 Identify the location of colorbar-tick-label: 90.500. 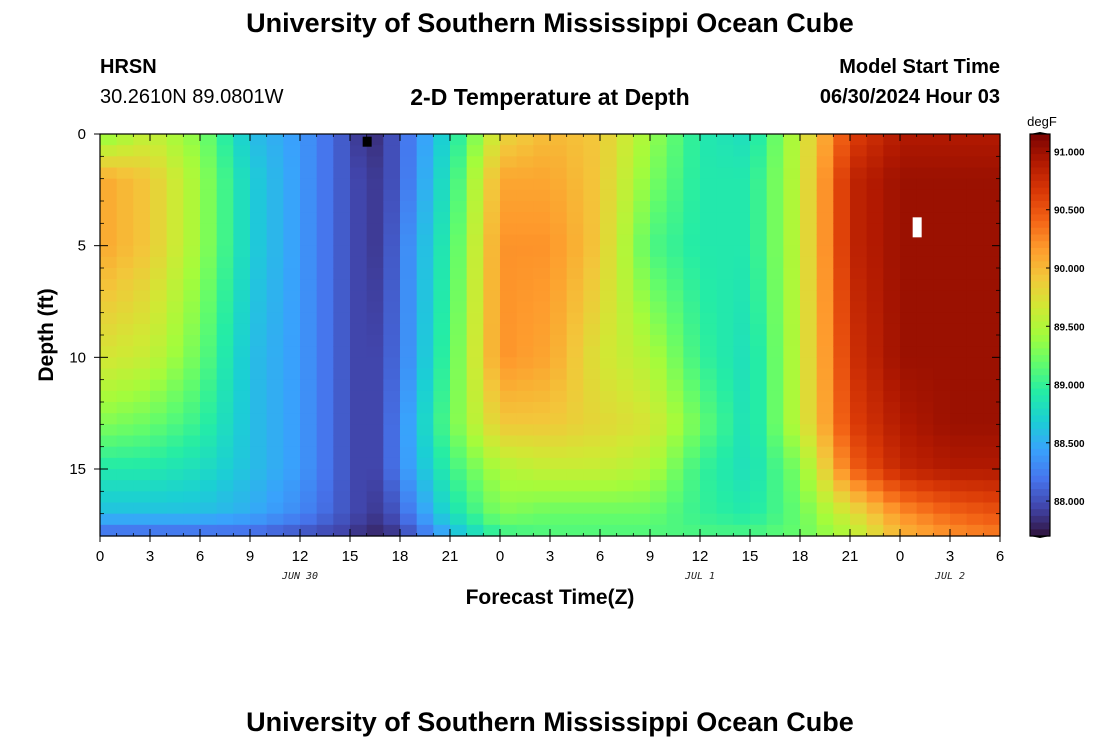
(1069, 211).